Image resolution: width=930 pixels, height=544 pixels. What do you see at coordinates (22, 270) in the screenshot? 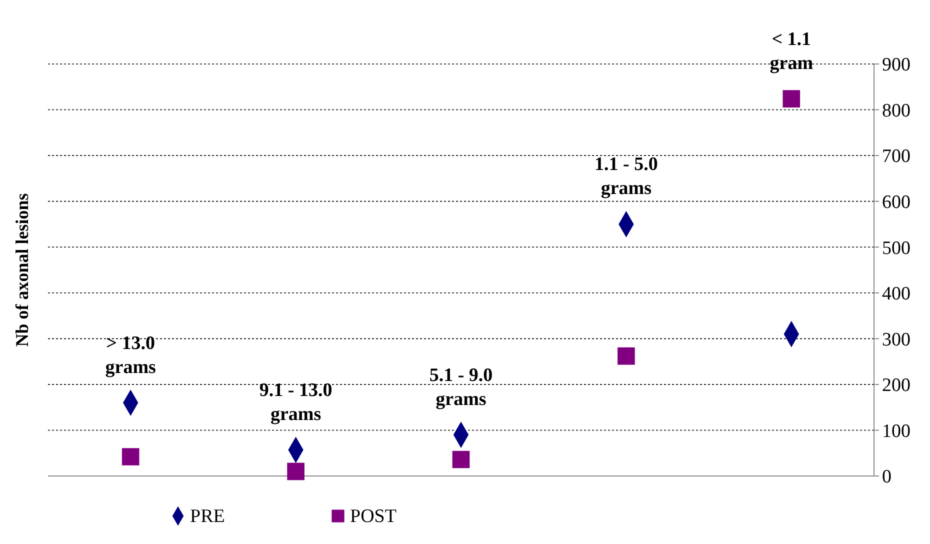
I see `y-axis-title: Nb of axonal lesions` at bounding box center [22, 270].